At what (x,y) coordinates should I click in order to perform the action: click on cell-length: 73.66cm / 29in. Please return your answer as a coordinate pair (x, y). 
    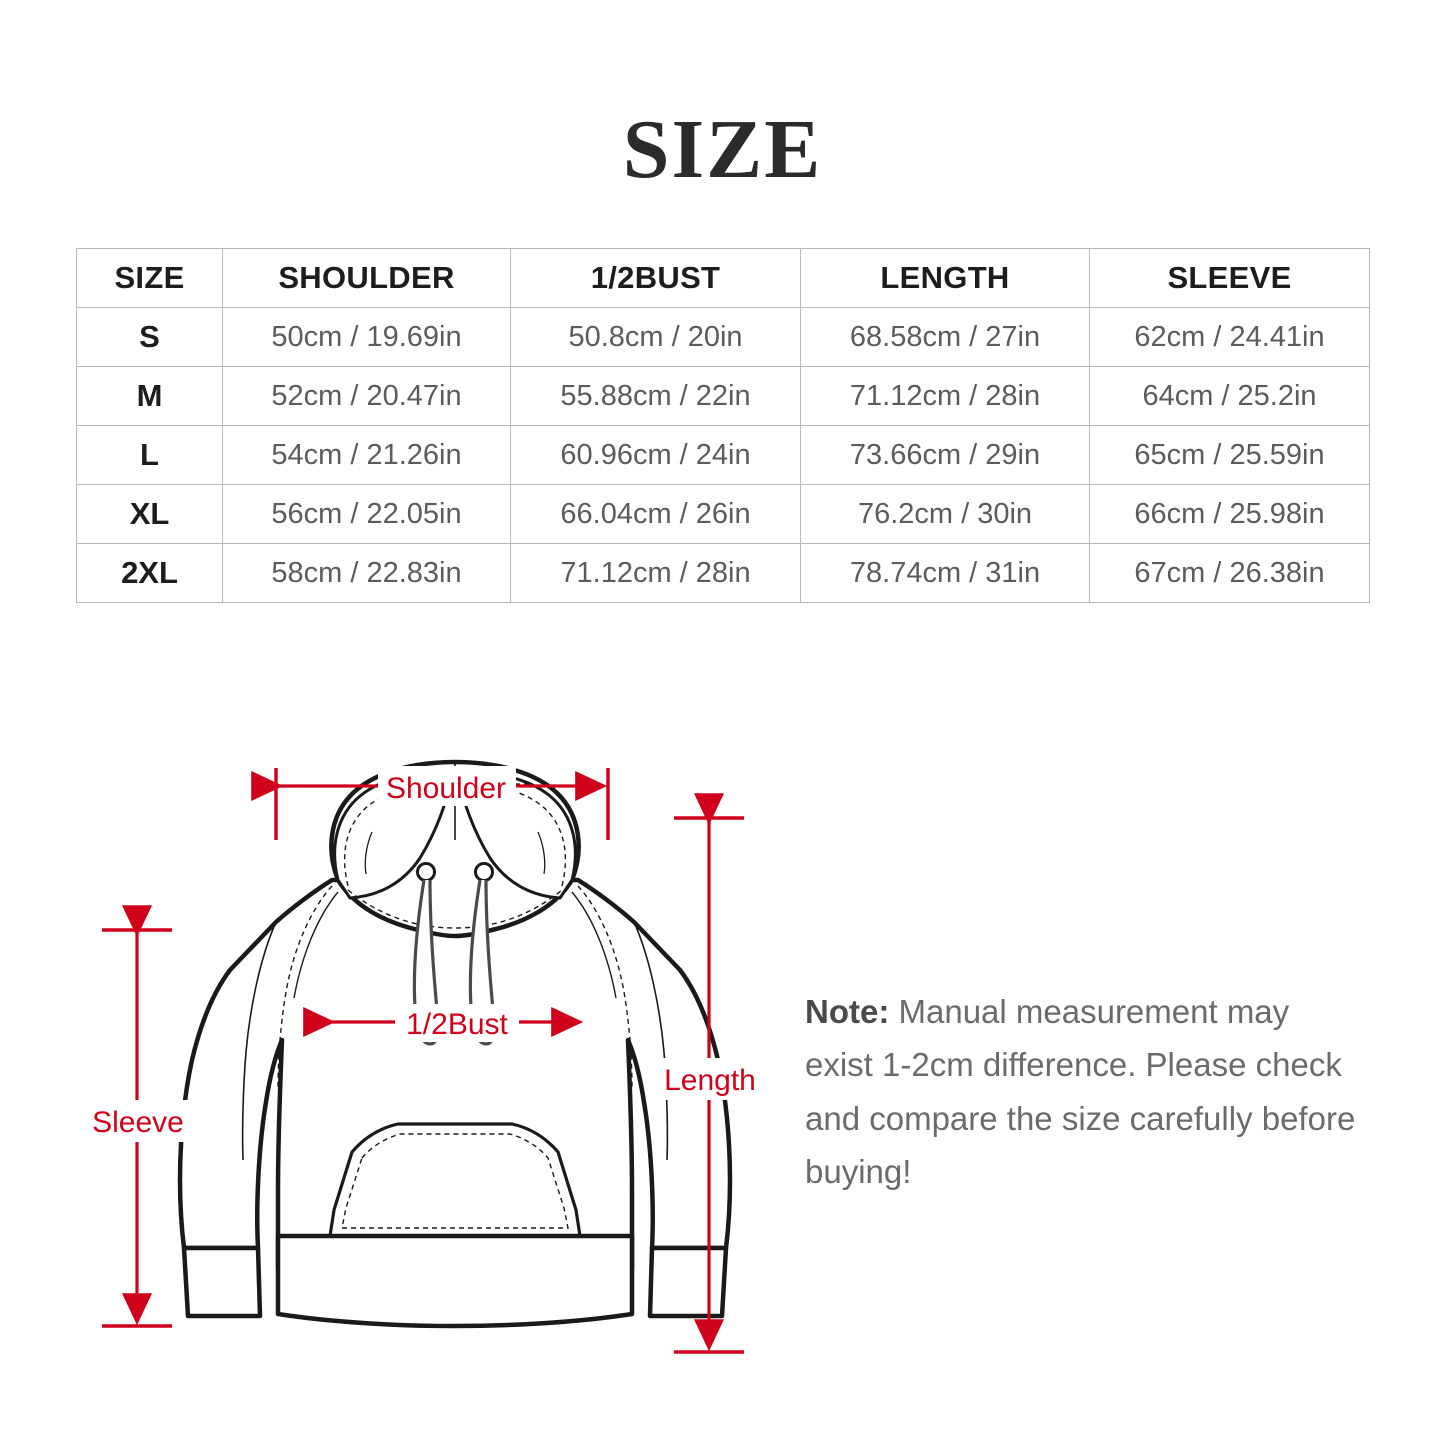
    Looking at the image, I should click on (945, 455).